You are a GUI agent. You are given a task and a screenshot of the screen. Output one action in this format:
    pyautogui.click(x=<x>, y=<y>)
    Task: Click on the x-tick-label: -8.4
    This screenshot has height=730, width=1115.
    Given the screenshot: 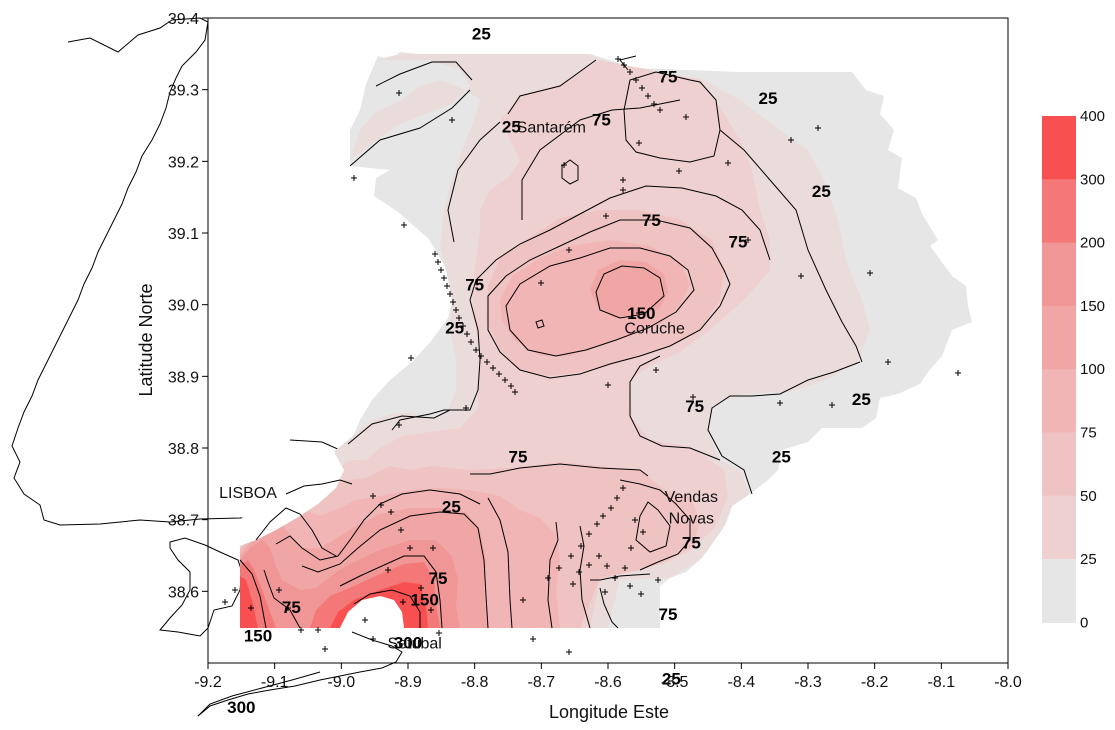 What is the action you would take?
    pyautogui.click(x=742, y=682)
    